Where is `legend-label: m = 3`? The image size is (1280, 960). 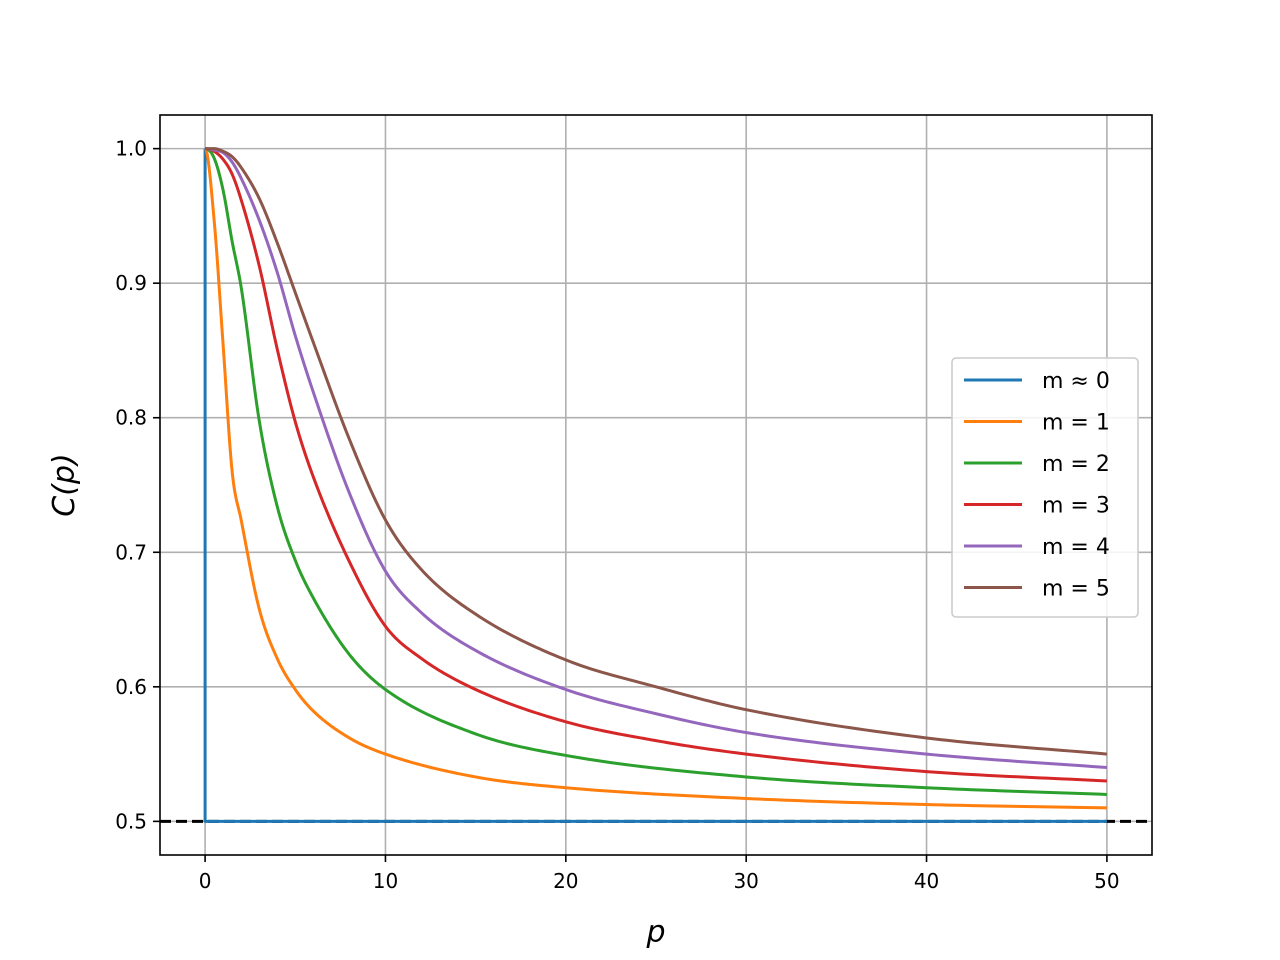
legend-label: m = 3 is located at coordinates (1076, 506).